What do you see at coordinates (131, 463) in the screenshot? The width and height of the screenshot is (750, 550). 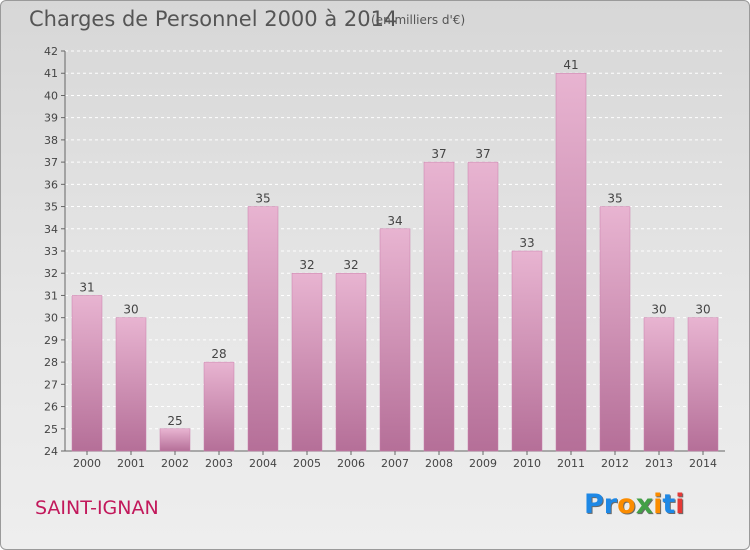 I see `x-tick-label: 2001` at bounding box center [131, 463].